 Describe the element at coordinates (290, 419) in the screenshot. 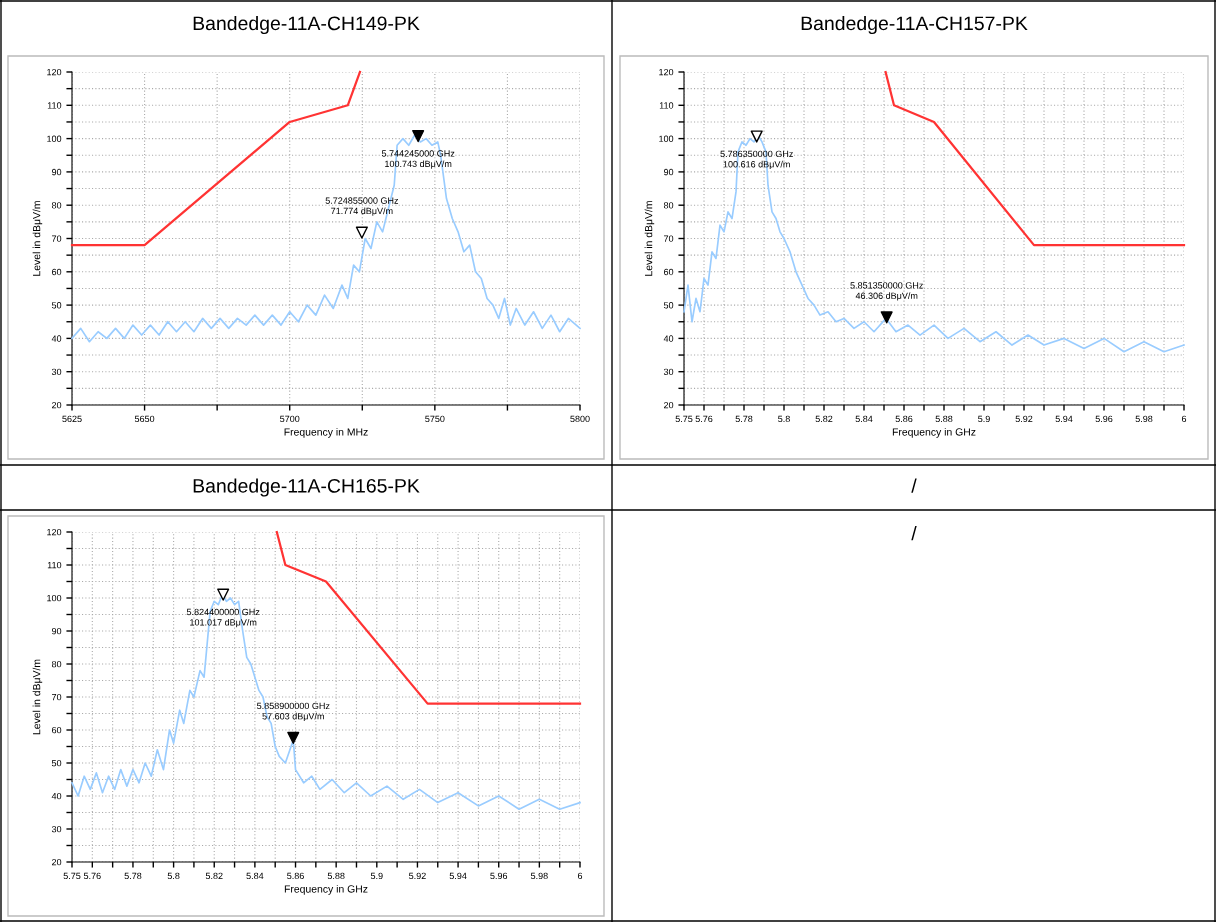

I see `x-tick-label: 5700` at that location.